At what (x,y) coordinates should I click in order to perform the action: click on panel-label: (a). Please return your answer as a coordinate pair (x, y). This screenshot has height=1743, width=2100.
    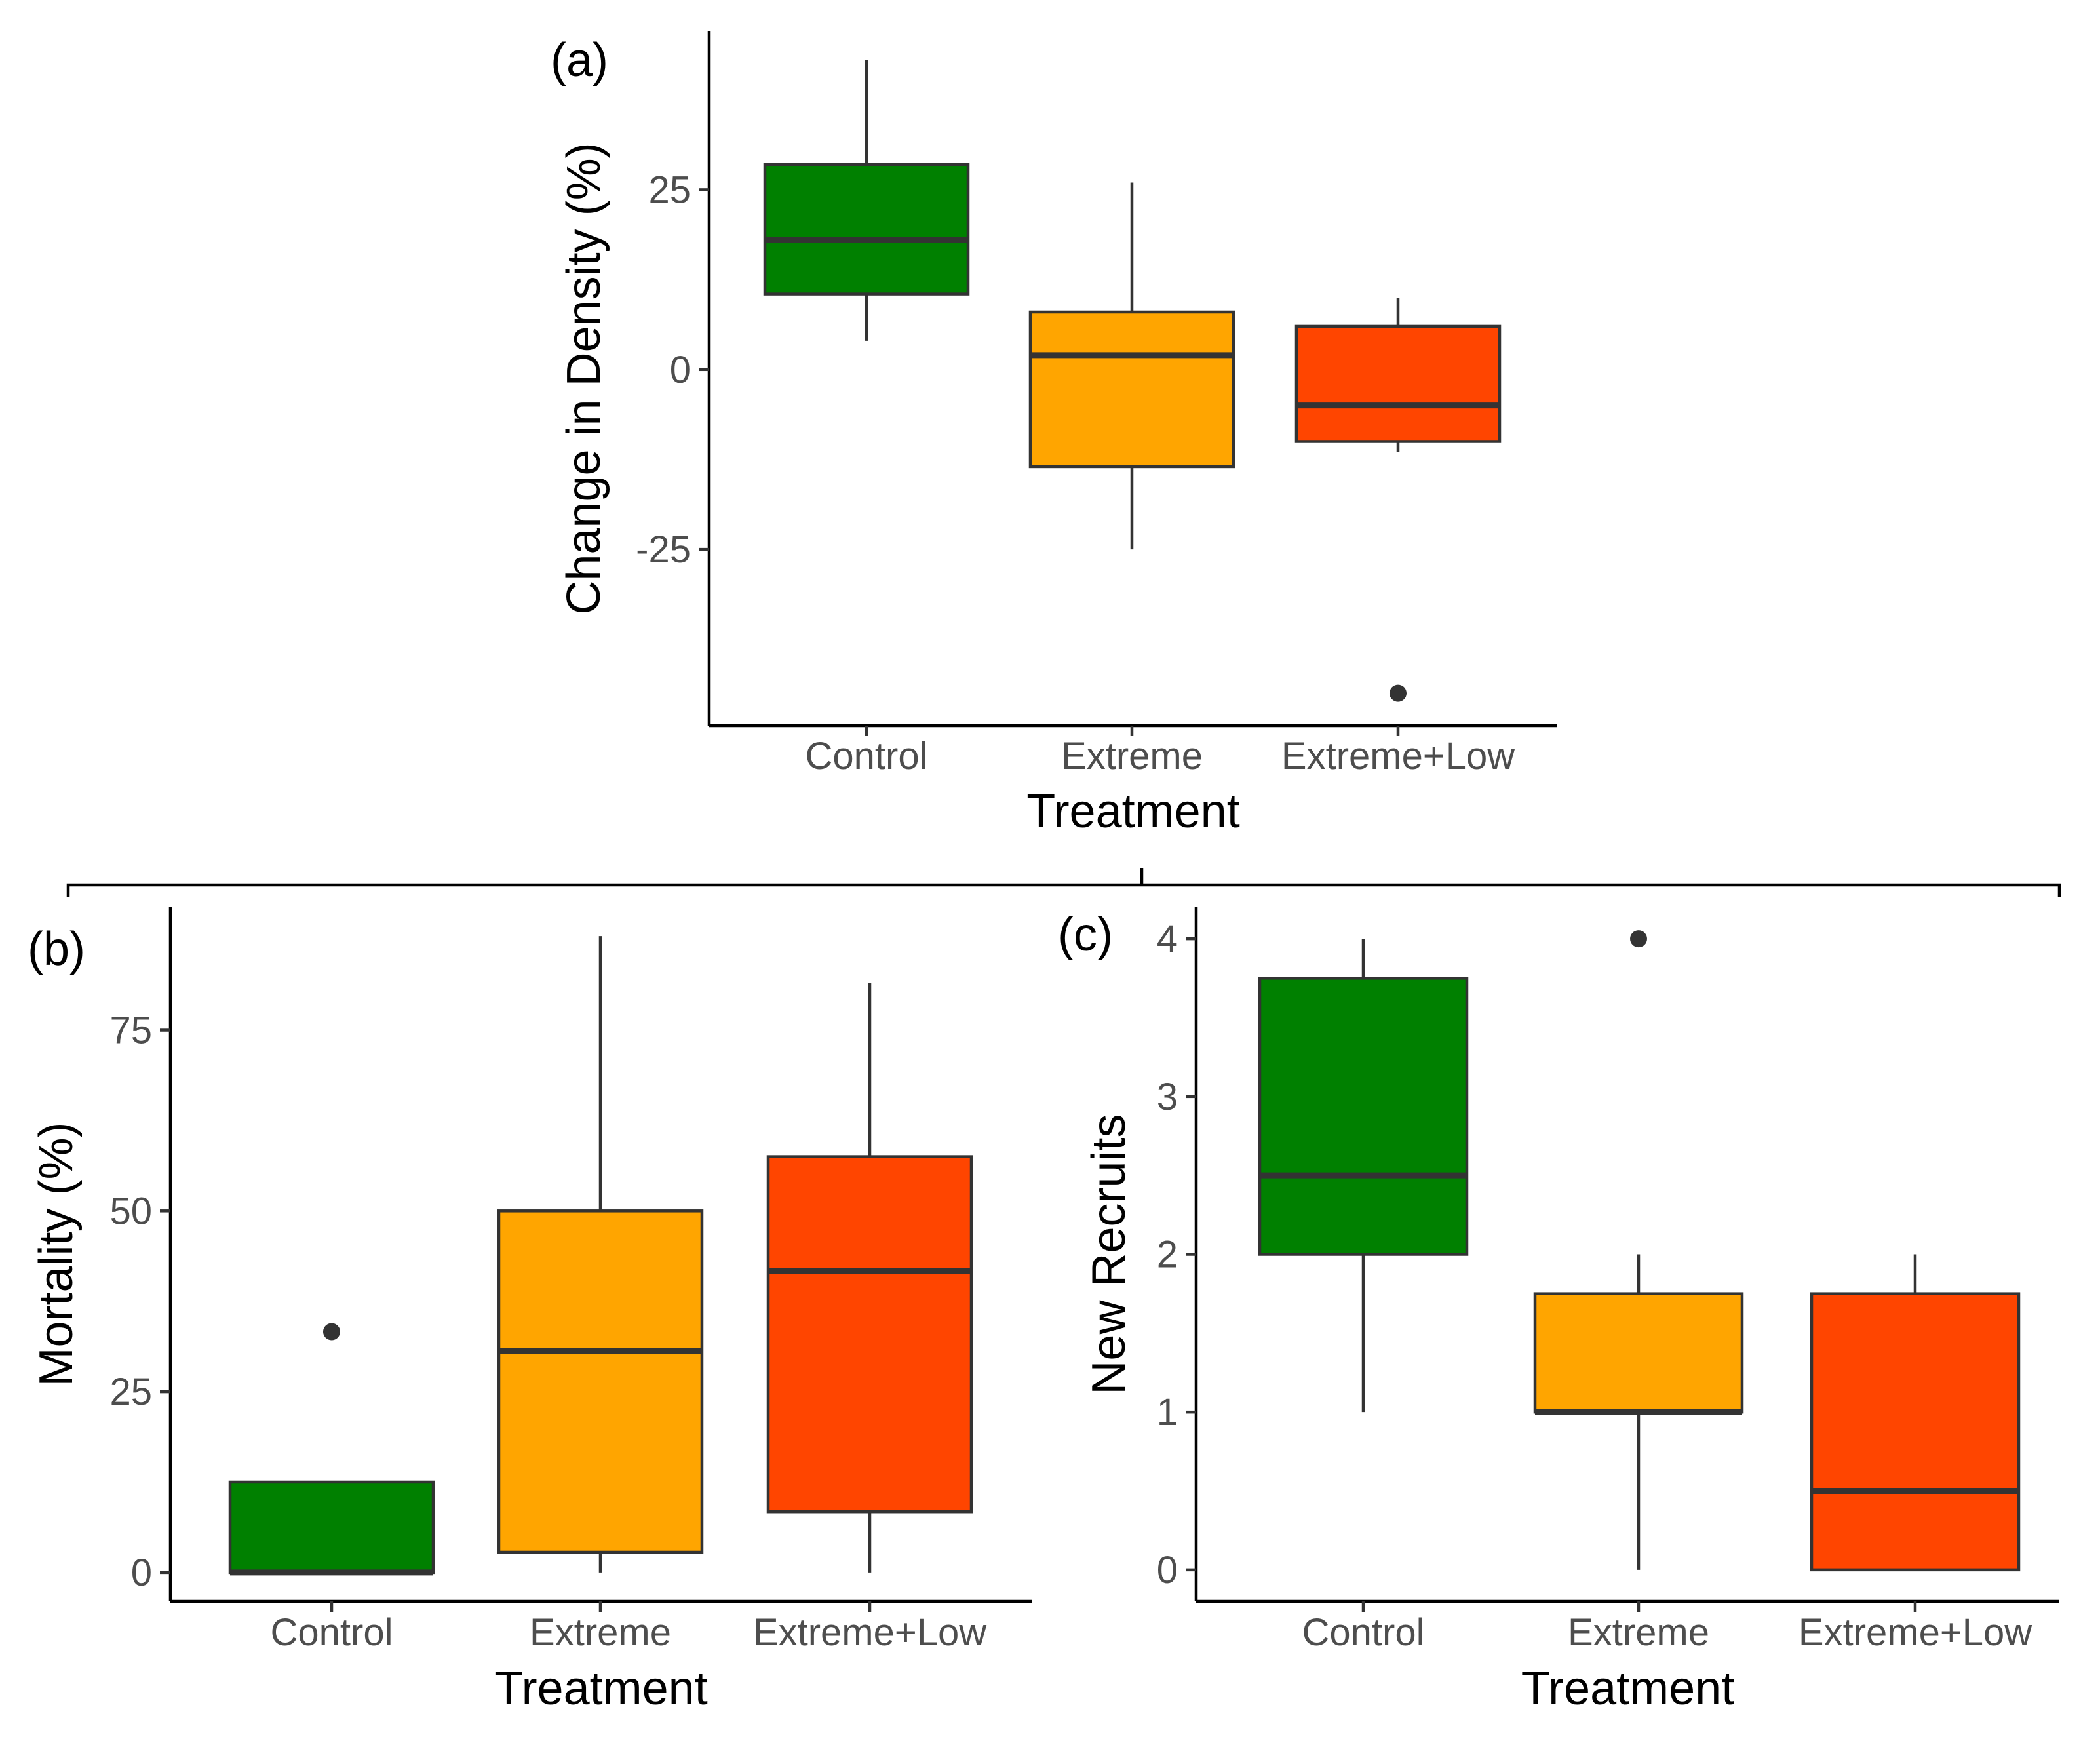
    Looking at the image, I should click on (580, 61).